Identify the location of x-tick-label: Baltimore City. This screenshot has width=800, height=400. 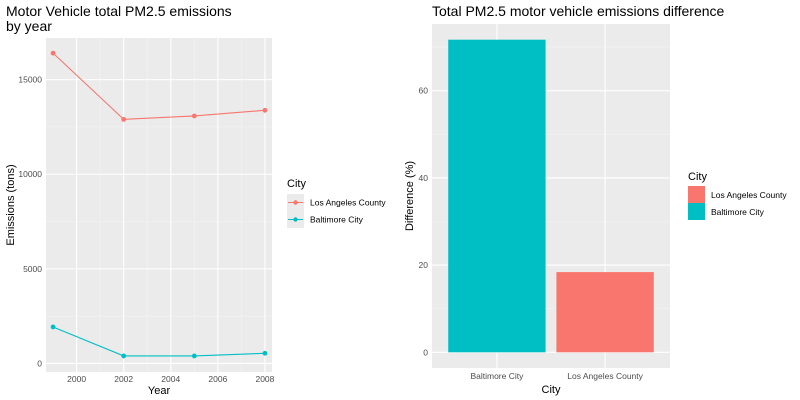
(497, 376).